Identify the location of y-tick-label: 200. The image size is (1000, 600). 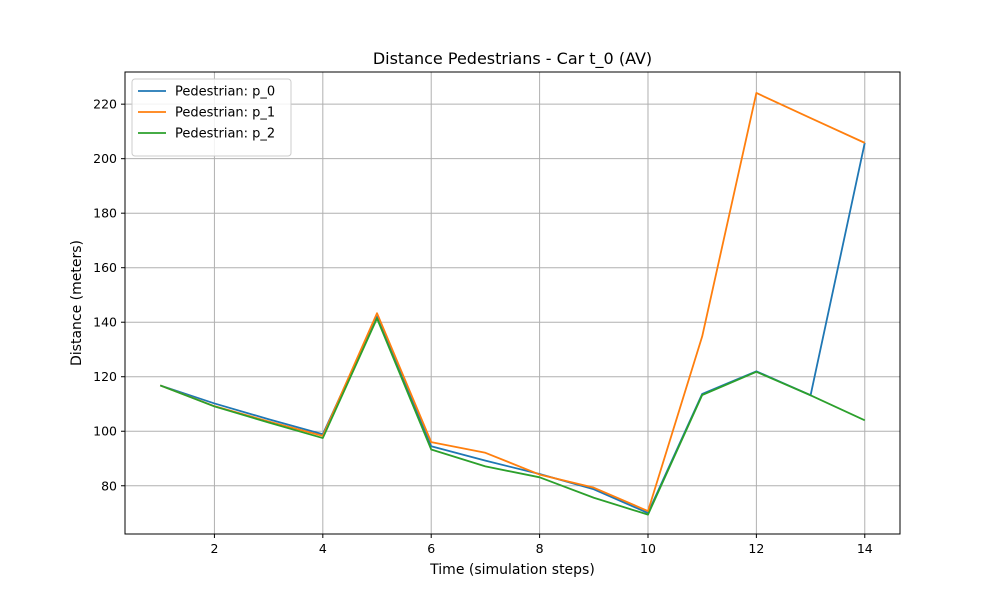
(105, 158).